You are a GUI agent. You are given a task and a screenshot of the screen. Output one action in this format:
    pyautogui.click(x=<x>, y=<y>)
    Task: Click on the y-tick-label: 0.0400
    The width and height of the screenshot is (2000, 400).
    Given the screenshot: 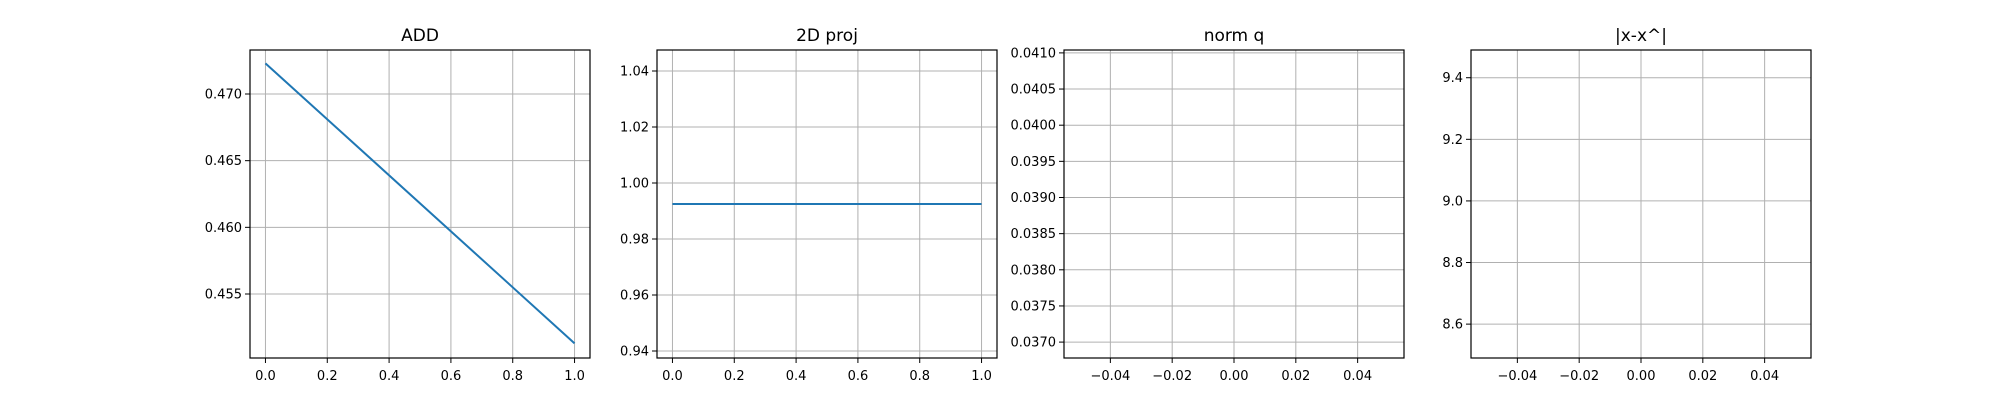 What is the action you would take?
    pyautogui.click(x=1034, y=126)
    